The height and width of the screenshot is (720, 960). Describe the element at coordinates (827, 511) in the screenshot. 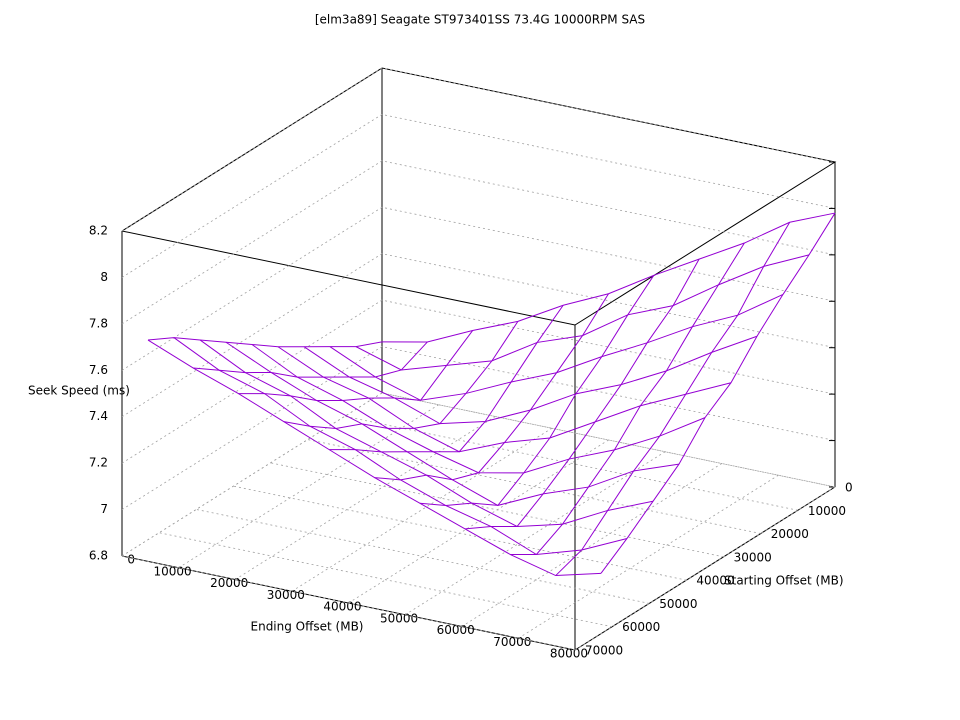

I see `y-tick-label: 10000` at that location.